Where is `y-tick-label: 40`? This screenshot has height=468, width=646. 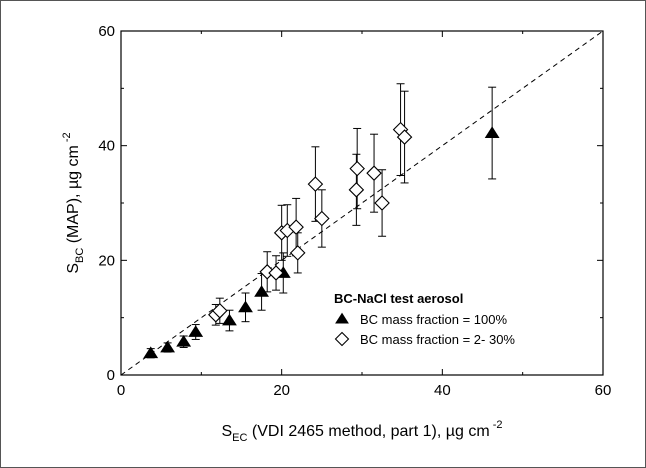
y-tick-label: 40 is located at coordinates (106, 146).